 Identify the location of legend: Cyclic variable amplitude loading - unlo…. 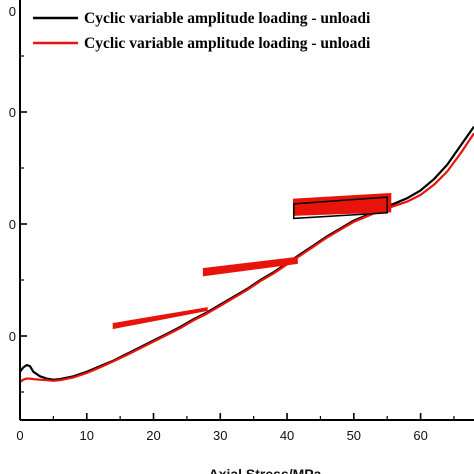
(202, 31).